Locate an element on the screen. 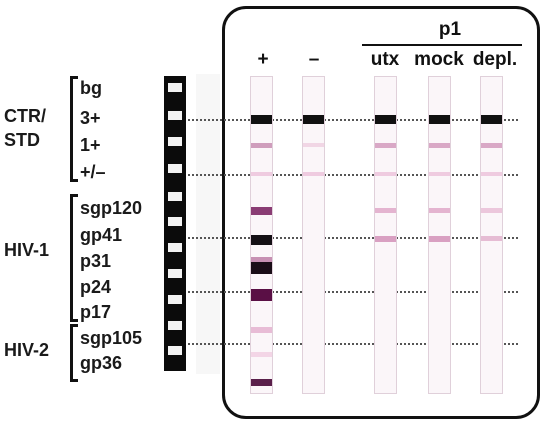  group-label-ctr: CTR/ STD is located at coordinates (25, 128).